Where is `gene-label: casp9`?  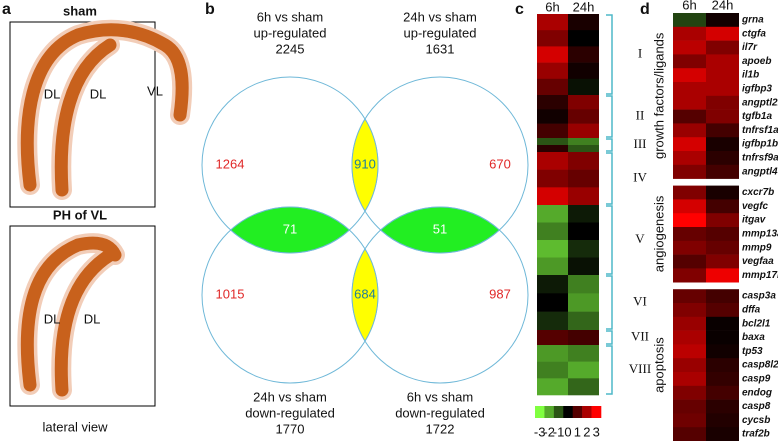
gene-label: casp9 is located at coordinates (756, 379).